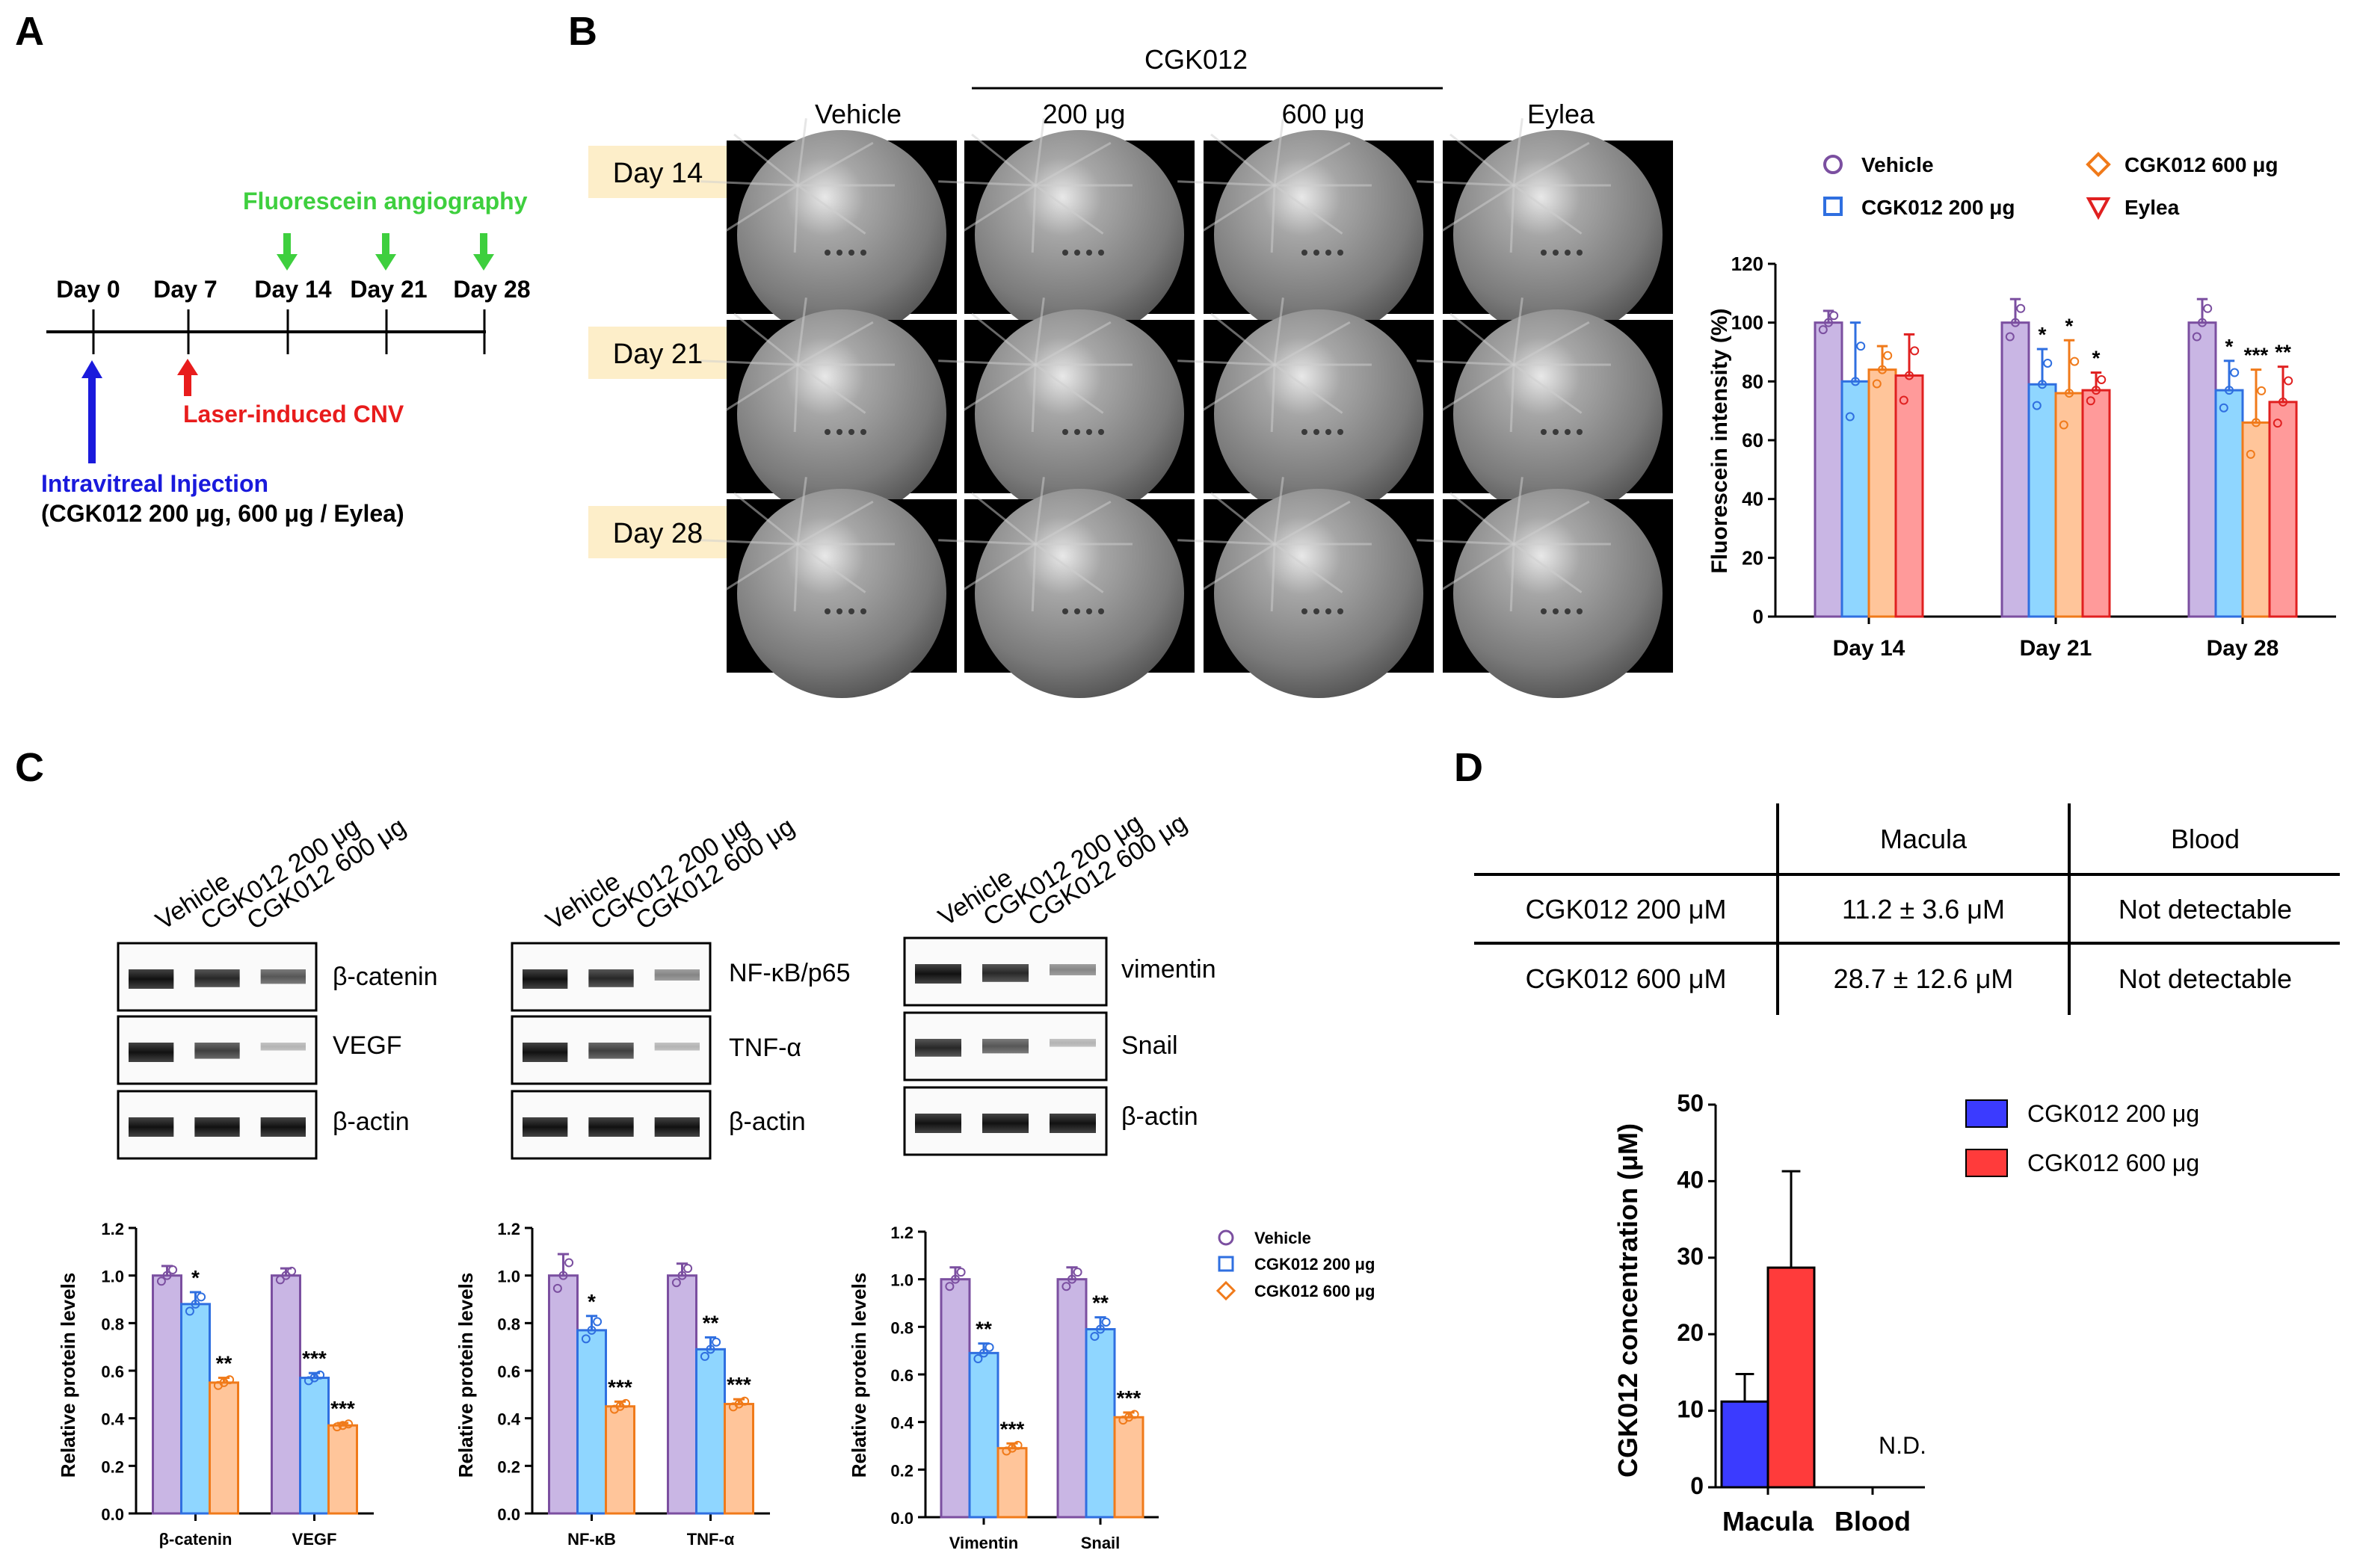 Image resolution: width=2354 pixels, height=1568 pixels. What do you see at coordinates (1719, 440) in the screenshot?
I see `fluorescein-ylabel: Fluorescein intensity (%)` at bounding box center [1719, 440].